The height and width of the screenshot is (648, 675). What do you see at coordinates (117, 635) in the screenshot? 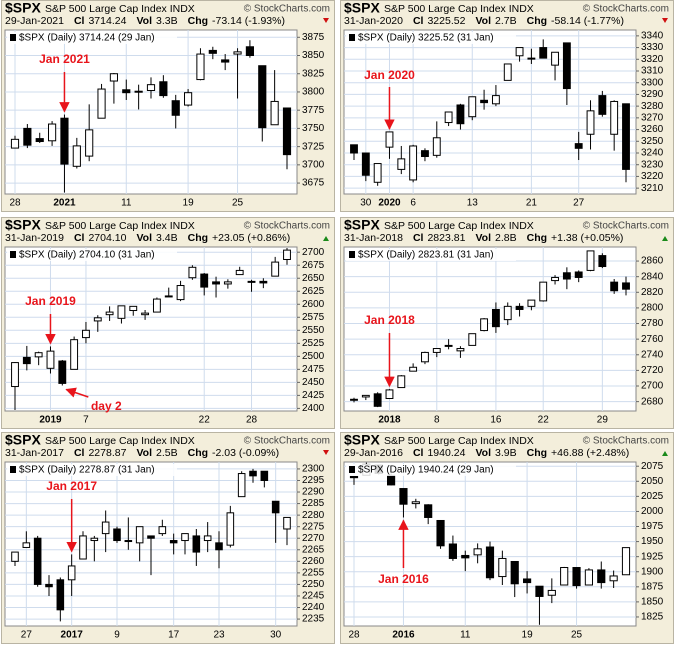
I see `x-tick-label: 9` at bounding box center [117, 635].